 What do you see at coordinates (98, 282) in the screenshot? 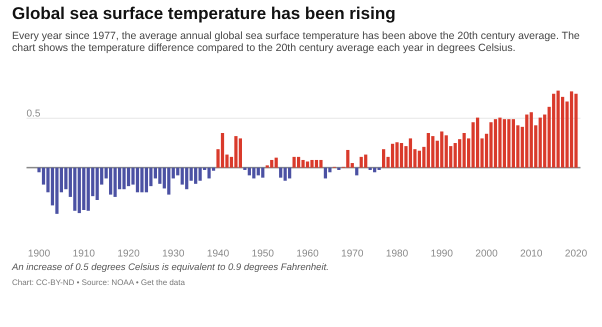
I see `text: Chart: CC-BY-ND • Source: NOAA • Get the data` at bounding box center [98, 282].